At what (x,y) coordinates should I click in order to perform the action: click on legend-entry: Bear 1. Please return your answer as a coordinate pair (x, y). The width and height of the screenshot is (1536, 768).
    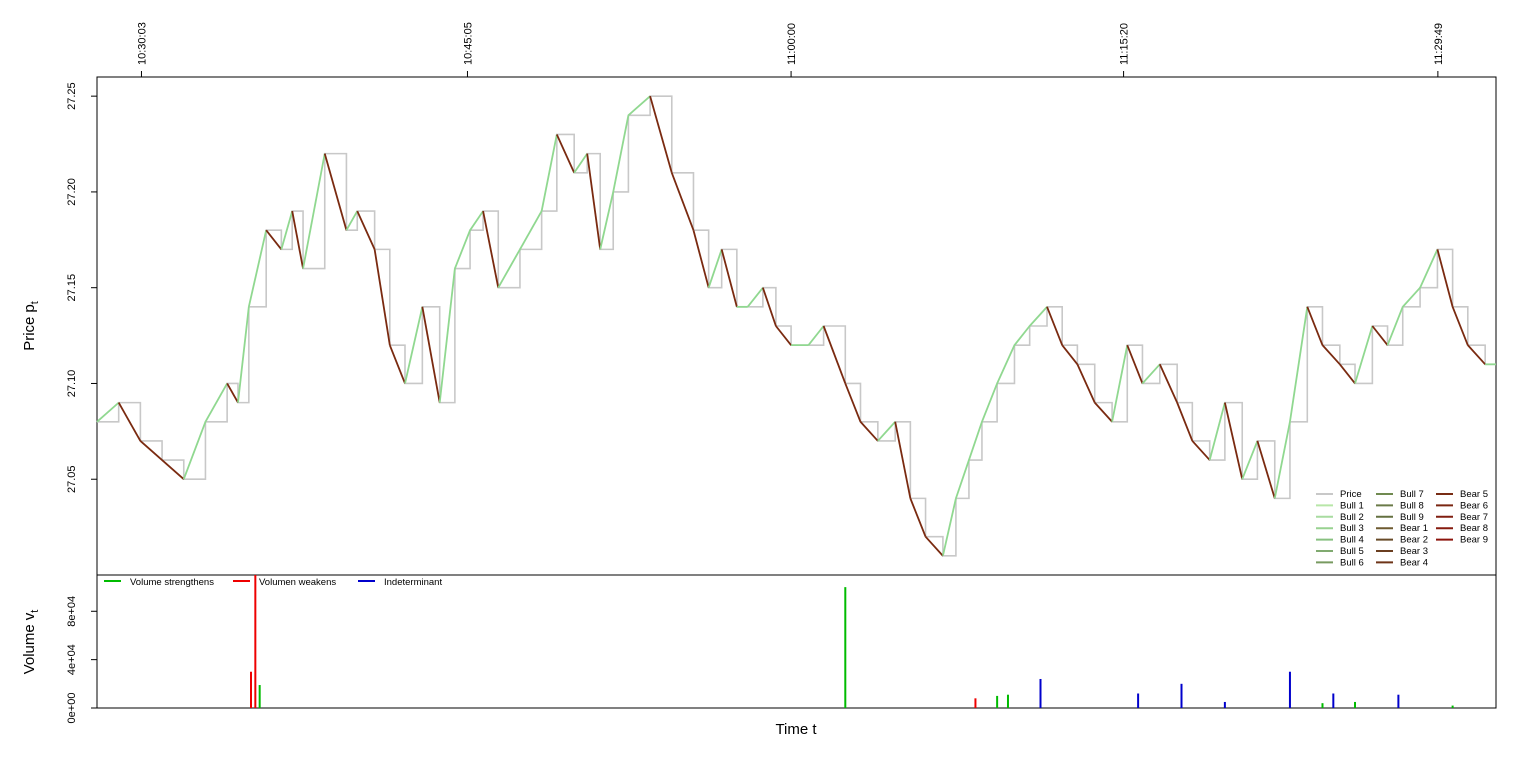
    Looking at the image, I should click on (1414, 528).